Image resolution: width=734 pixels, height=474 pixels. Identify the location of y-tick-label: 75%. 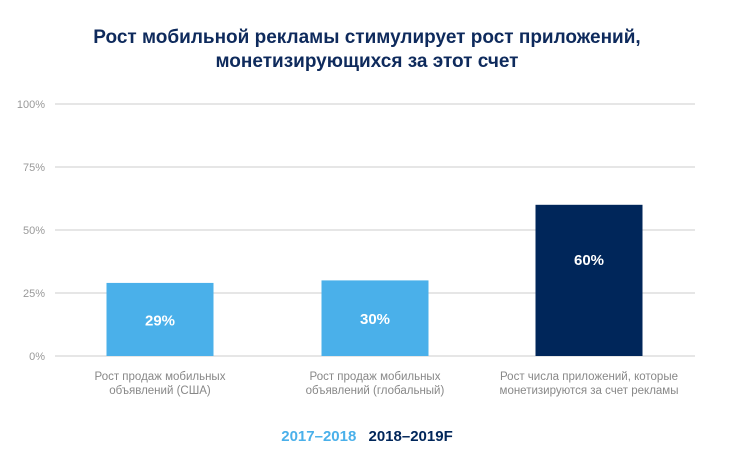
(34, 168).